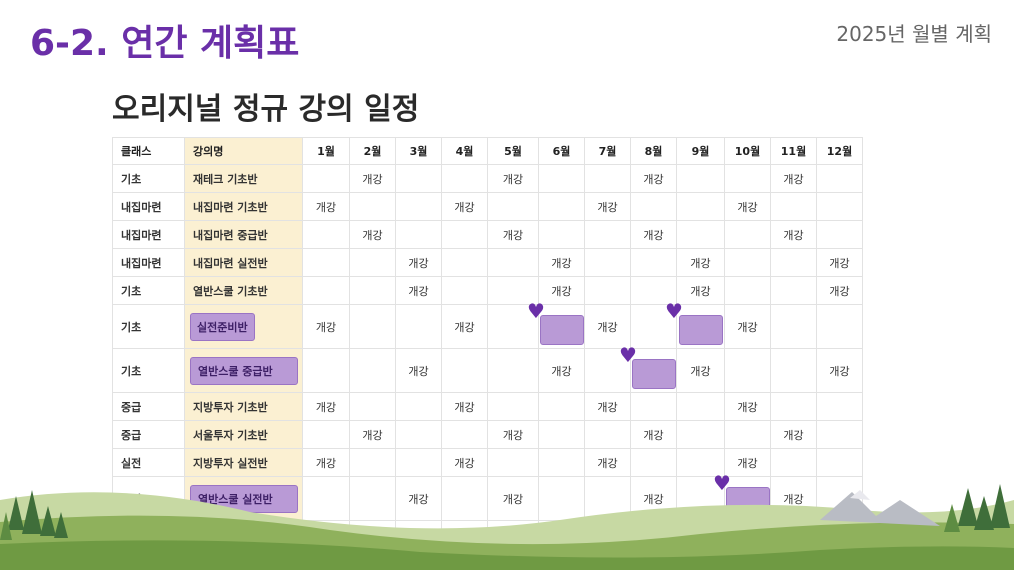  Describe the element at coordinates (222, 326) in the screenshot. I see `highlighted-course-name: 실전준비반` at that location.